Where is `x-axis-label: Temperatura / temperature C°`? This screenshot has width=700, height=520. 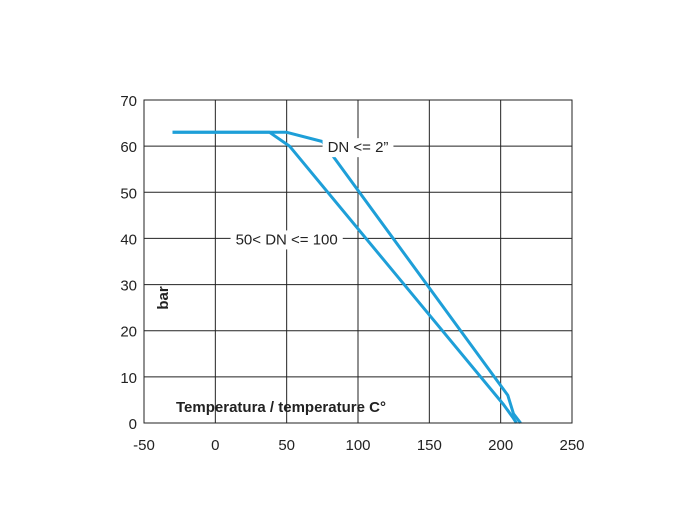 x-axis-label: Temperatura / temperature C° is located at coordinates (281, 407).